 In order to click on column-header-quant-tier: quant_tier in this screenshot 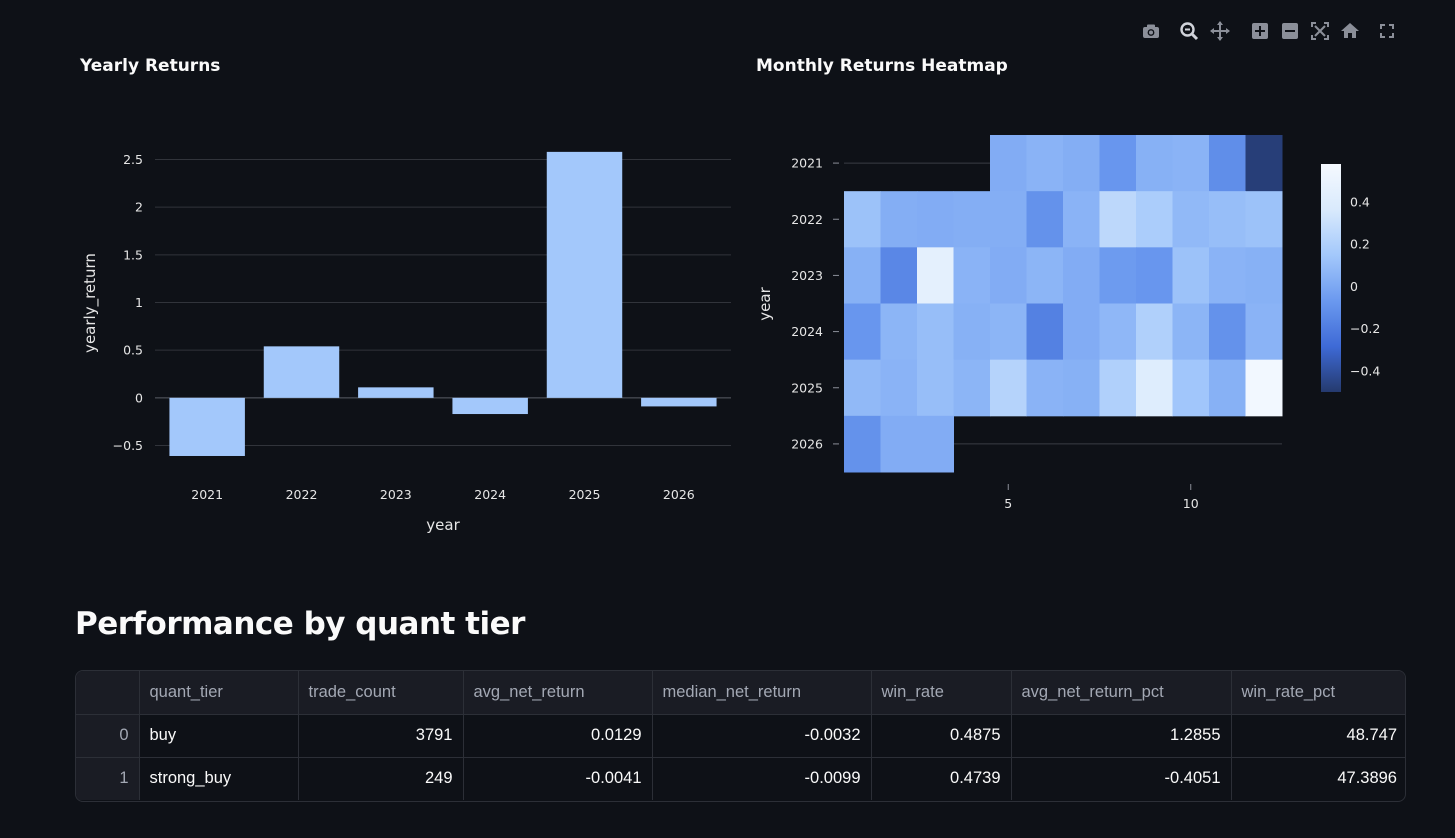, I will do `click(219, 693)`.